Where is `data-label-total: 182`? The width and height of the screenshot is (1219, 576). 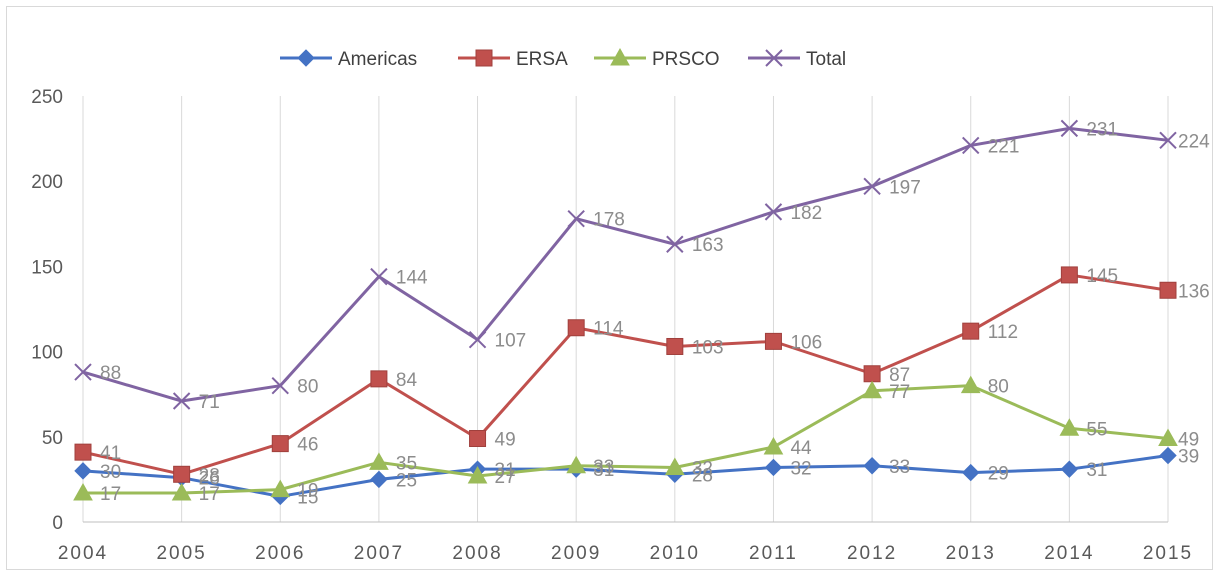
data-label-total: 182 is located at coordinates (806, 213).